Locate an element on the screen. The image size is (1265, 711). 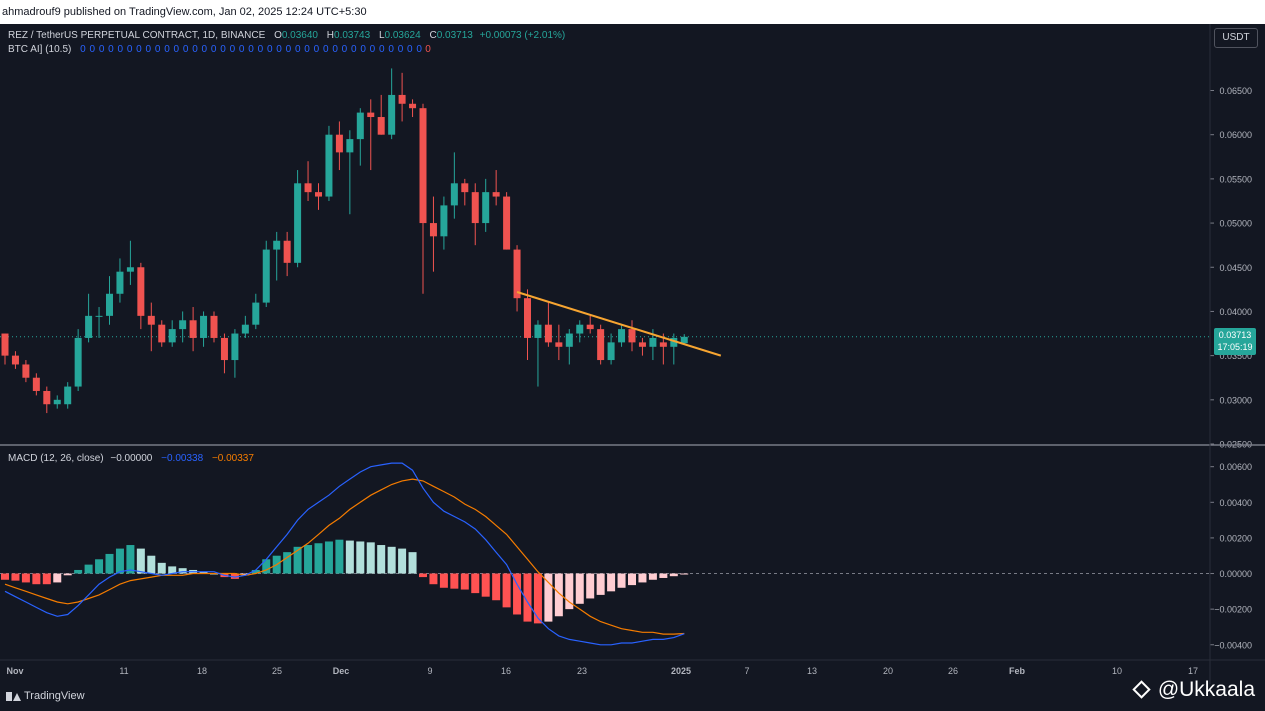
indicator-last: 0 is located at coordinates (428, 49).